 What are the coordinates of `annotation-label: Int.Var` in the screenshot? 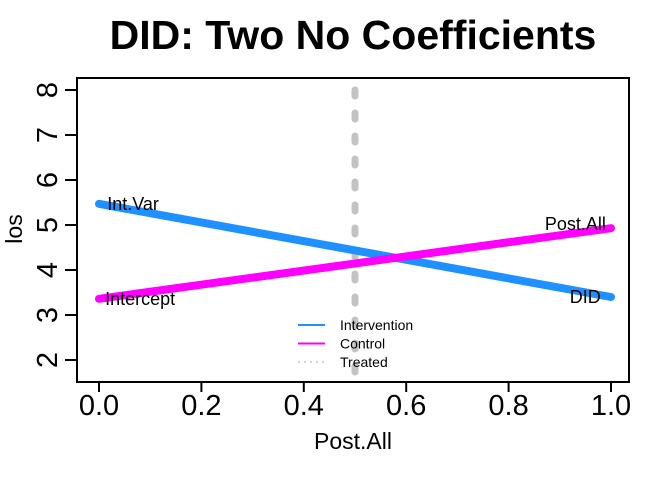 It's located at (133, 204).